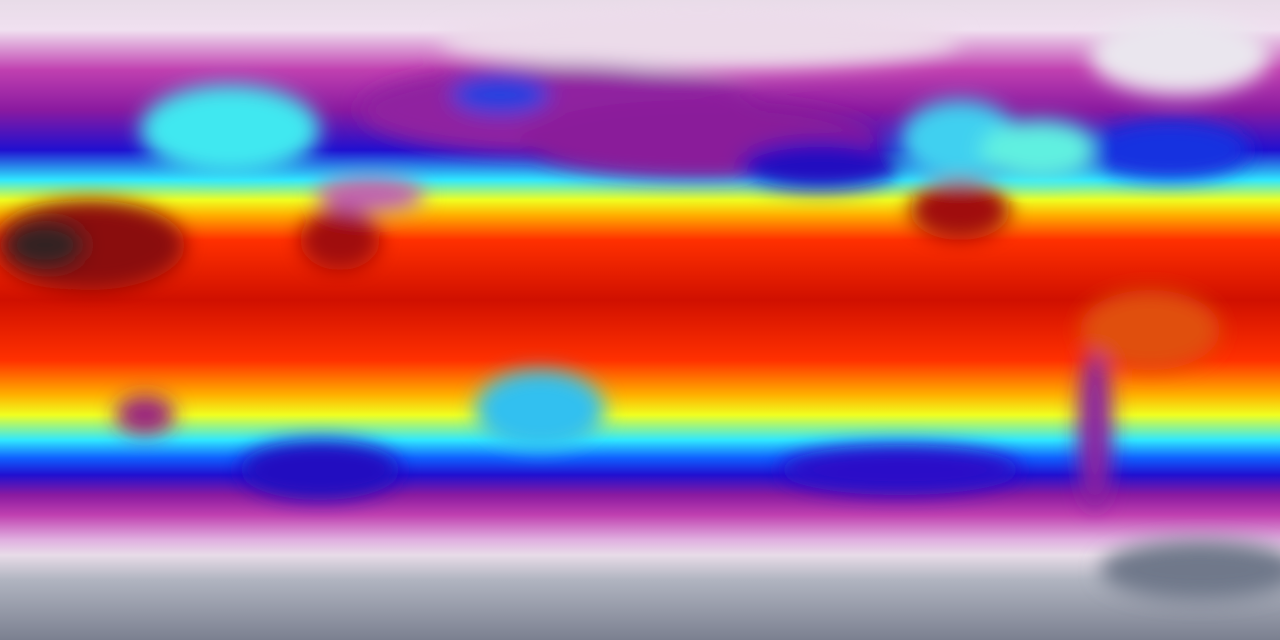  I want to click on andes, so click(1095, 430).